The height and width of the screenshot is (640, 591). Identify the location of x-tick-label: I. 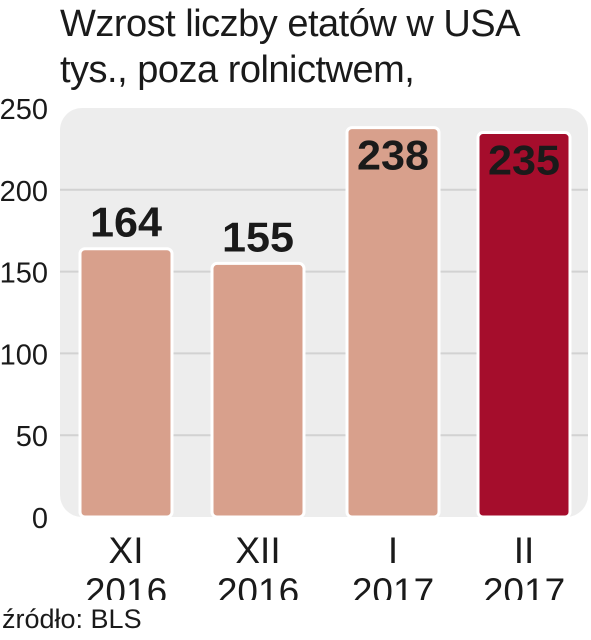
(393, 550).